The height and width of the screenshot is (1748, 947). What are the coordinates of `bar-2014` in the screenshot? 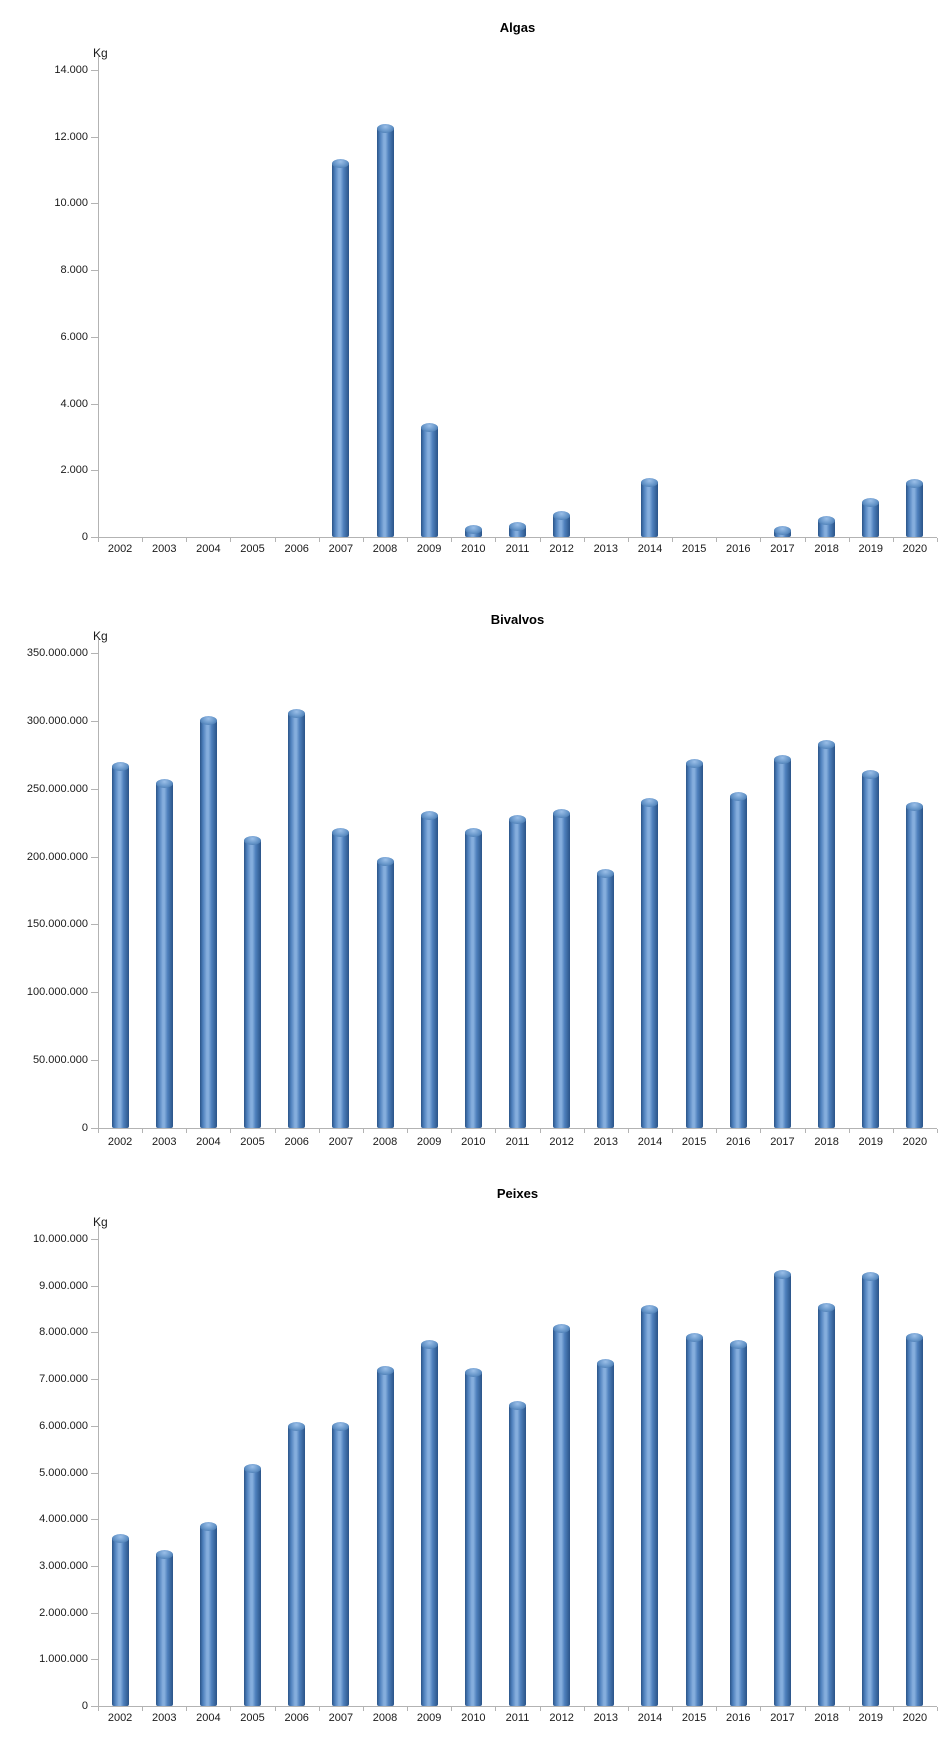 It's located at (650, 1505).